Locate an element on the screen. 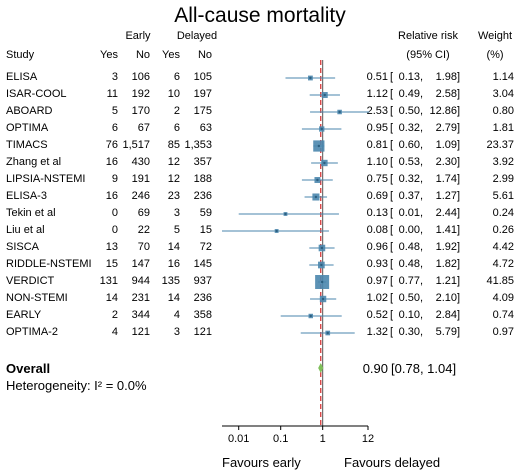  delayed-no: 175 is located at coordinates (202, 111).